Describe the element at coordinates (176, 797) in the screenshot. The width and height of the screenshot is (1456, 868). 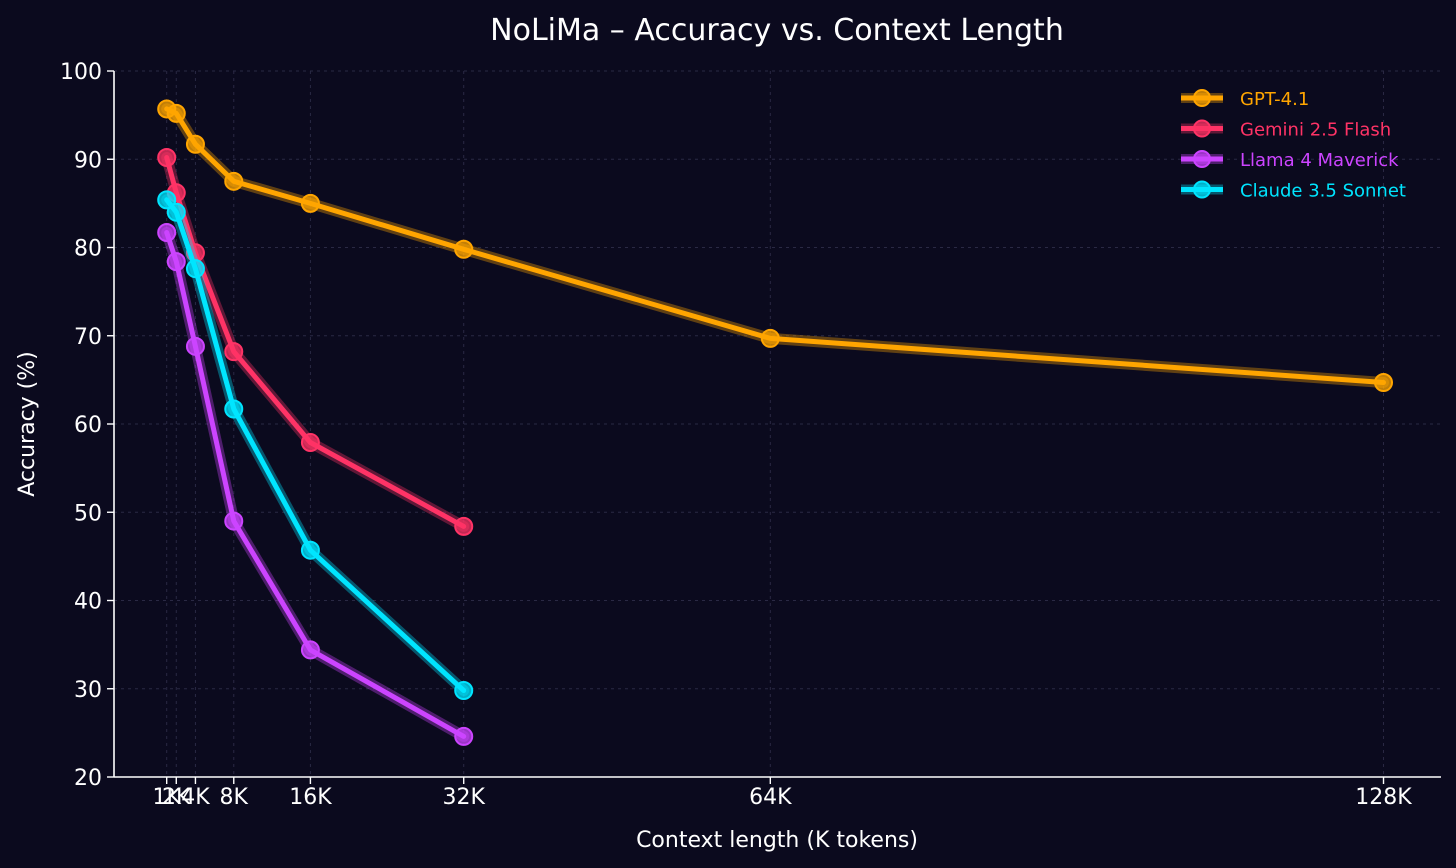
I see `x-tick-label: 2K` at that location.